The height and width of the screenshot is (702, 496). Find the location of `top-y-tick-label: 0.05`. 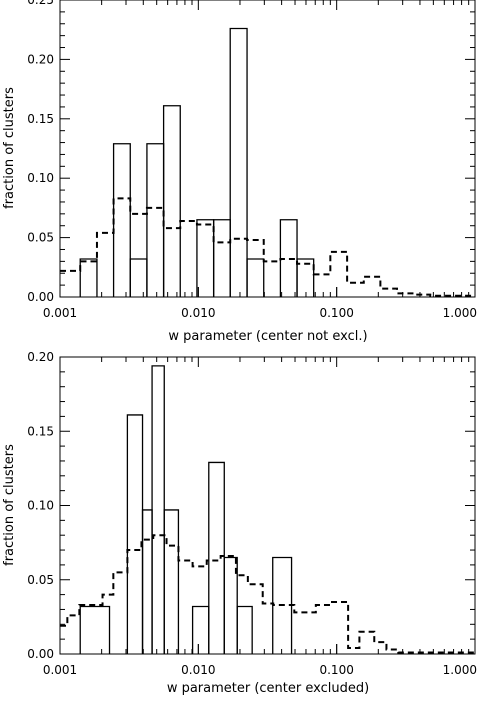

top-y-tick-label: 0.05 is located at coordinates (40, 238).